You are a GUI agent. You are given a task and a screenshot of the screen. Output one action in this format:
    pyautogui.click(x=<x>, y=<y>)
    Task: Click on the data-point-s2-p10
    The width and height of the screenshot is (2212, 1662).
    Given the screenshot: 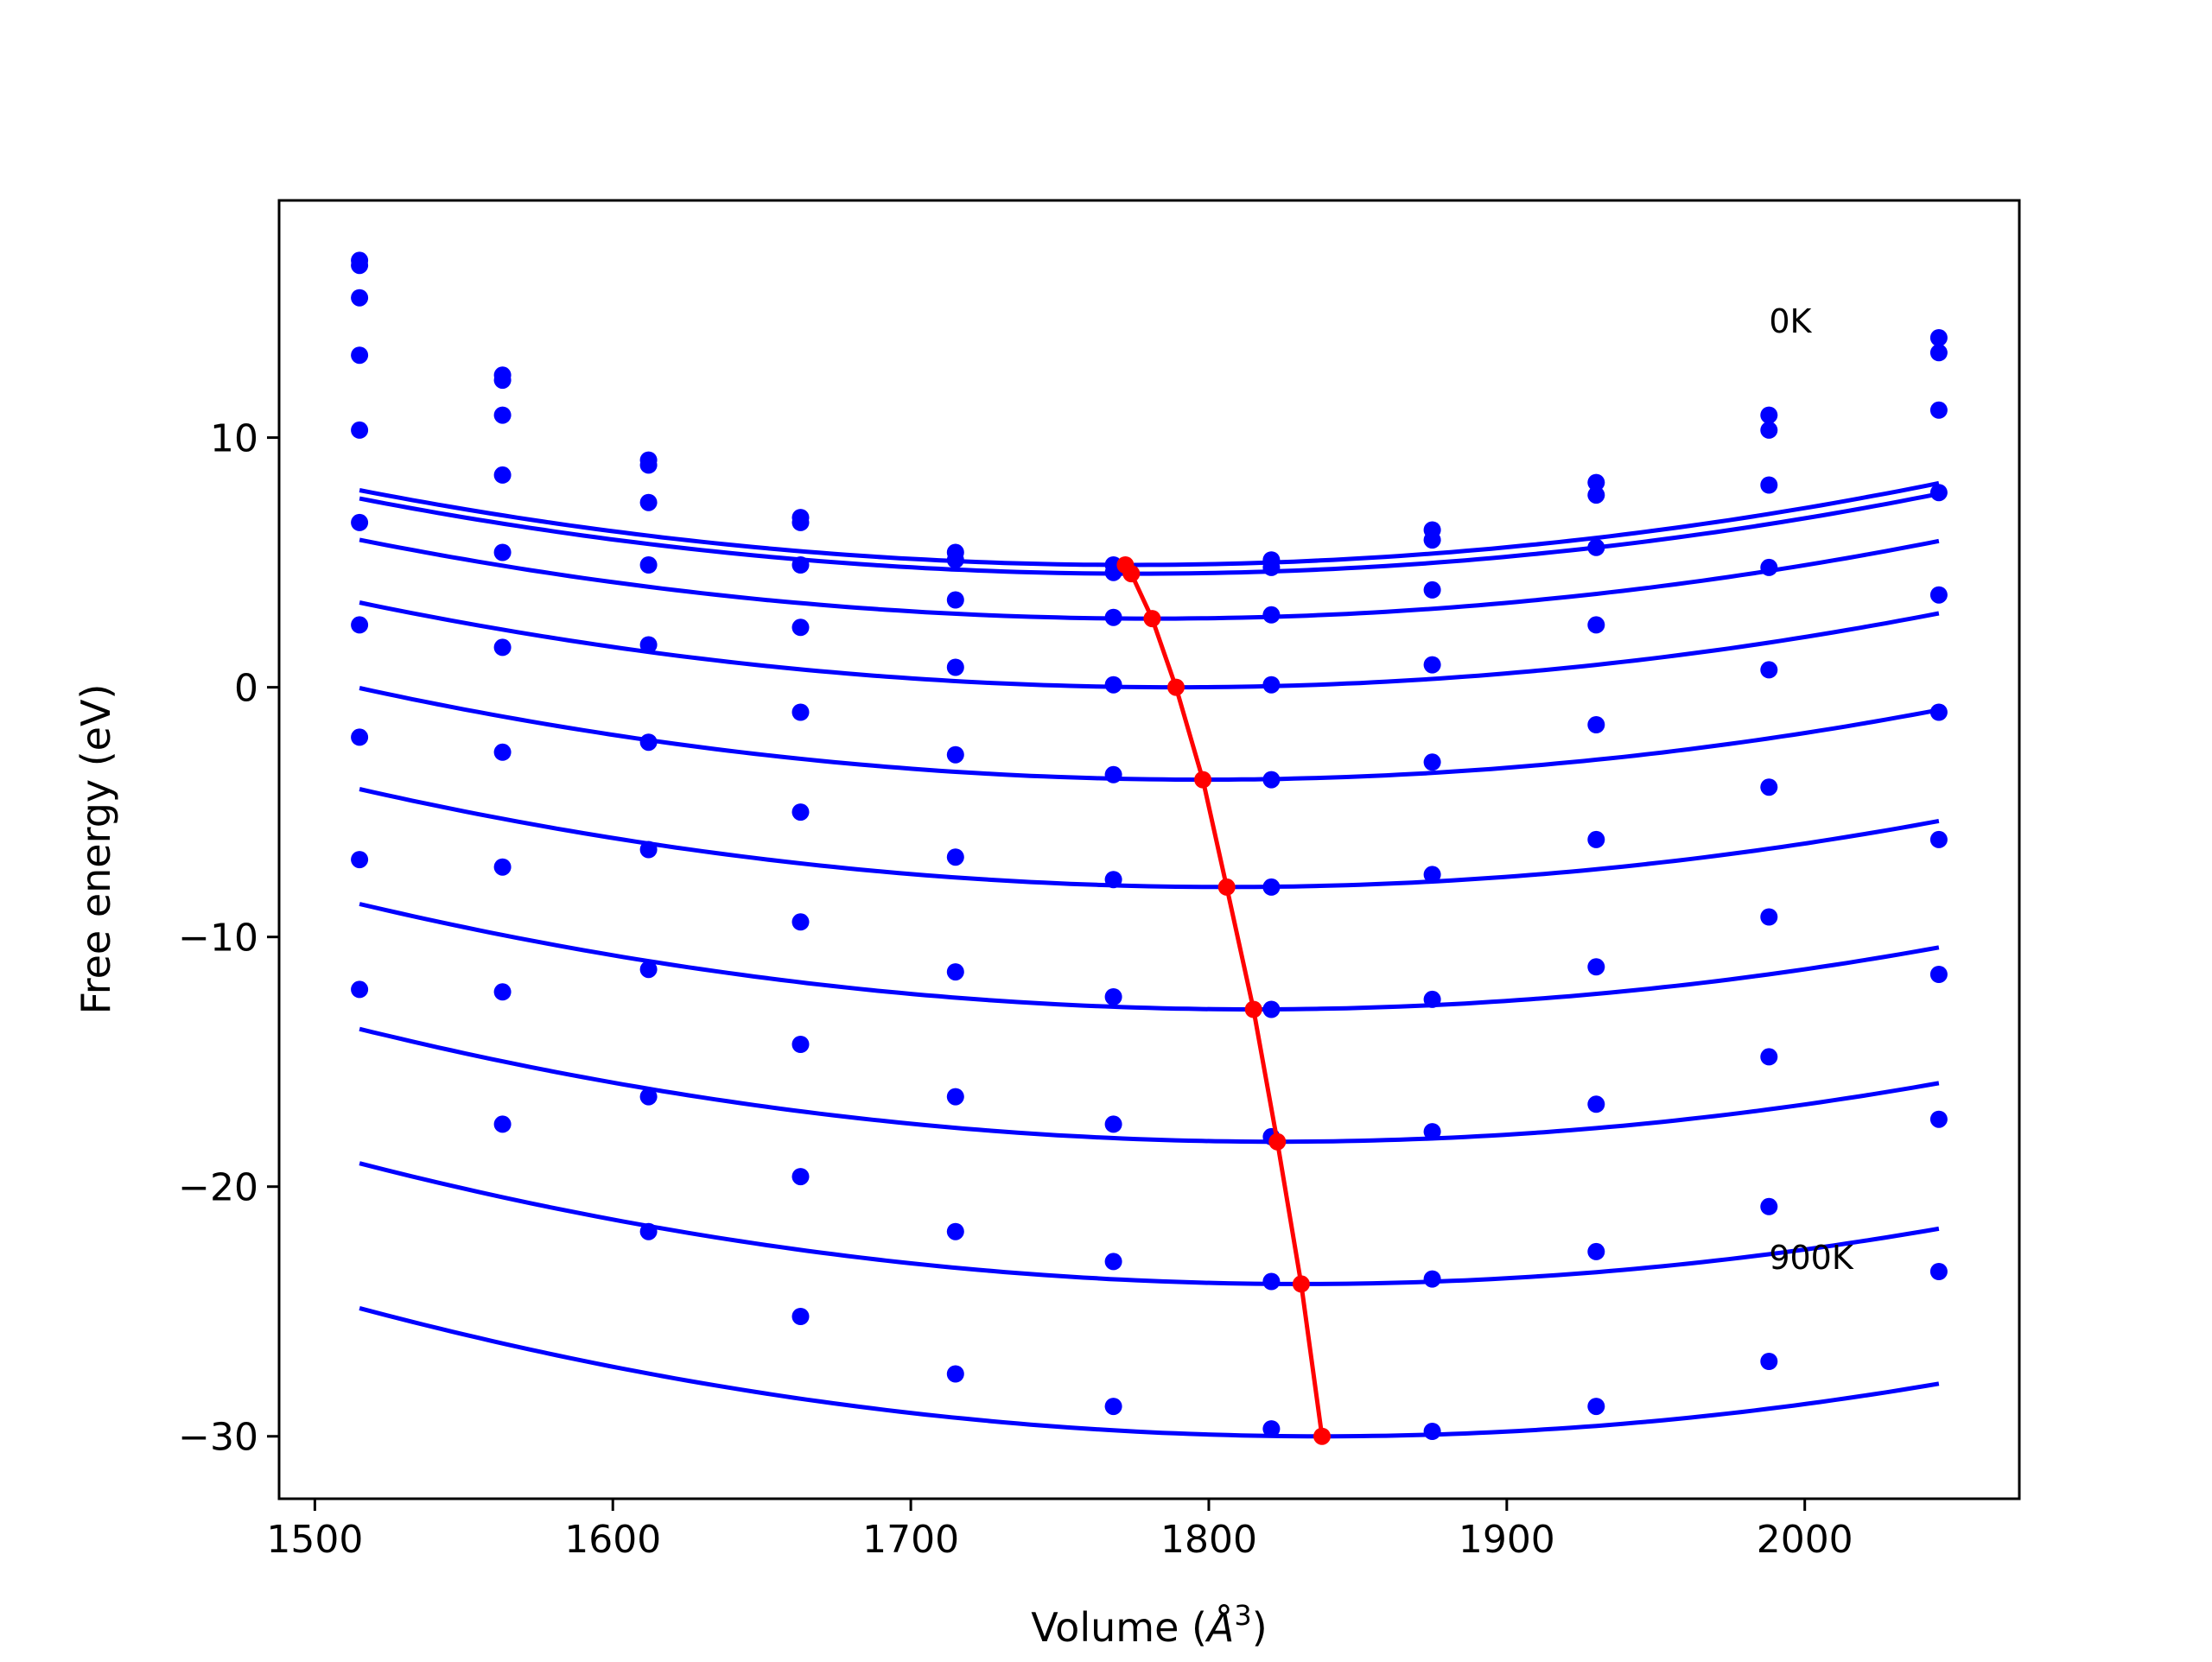 What is the action you would take?
    pyautogui.click(x=1769, y=430)
    